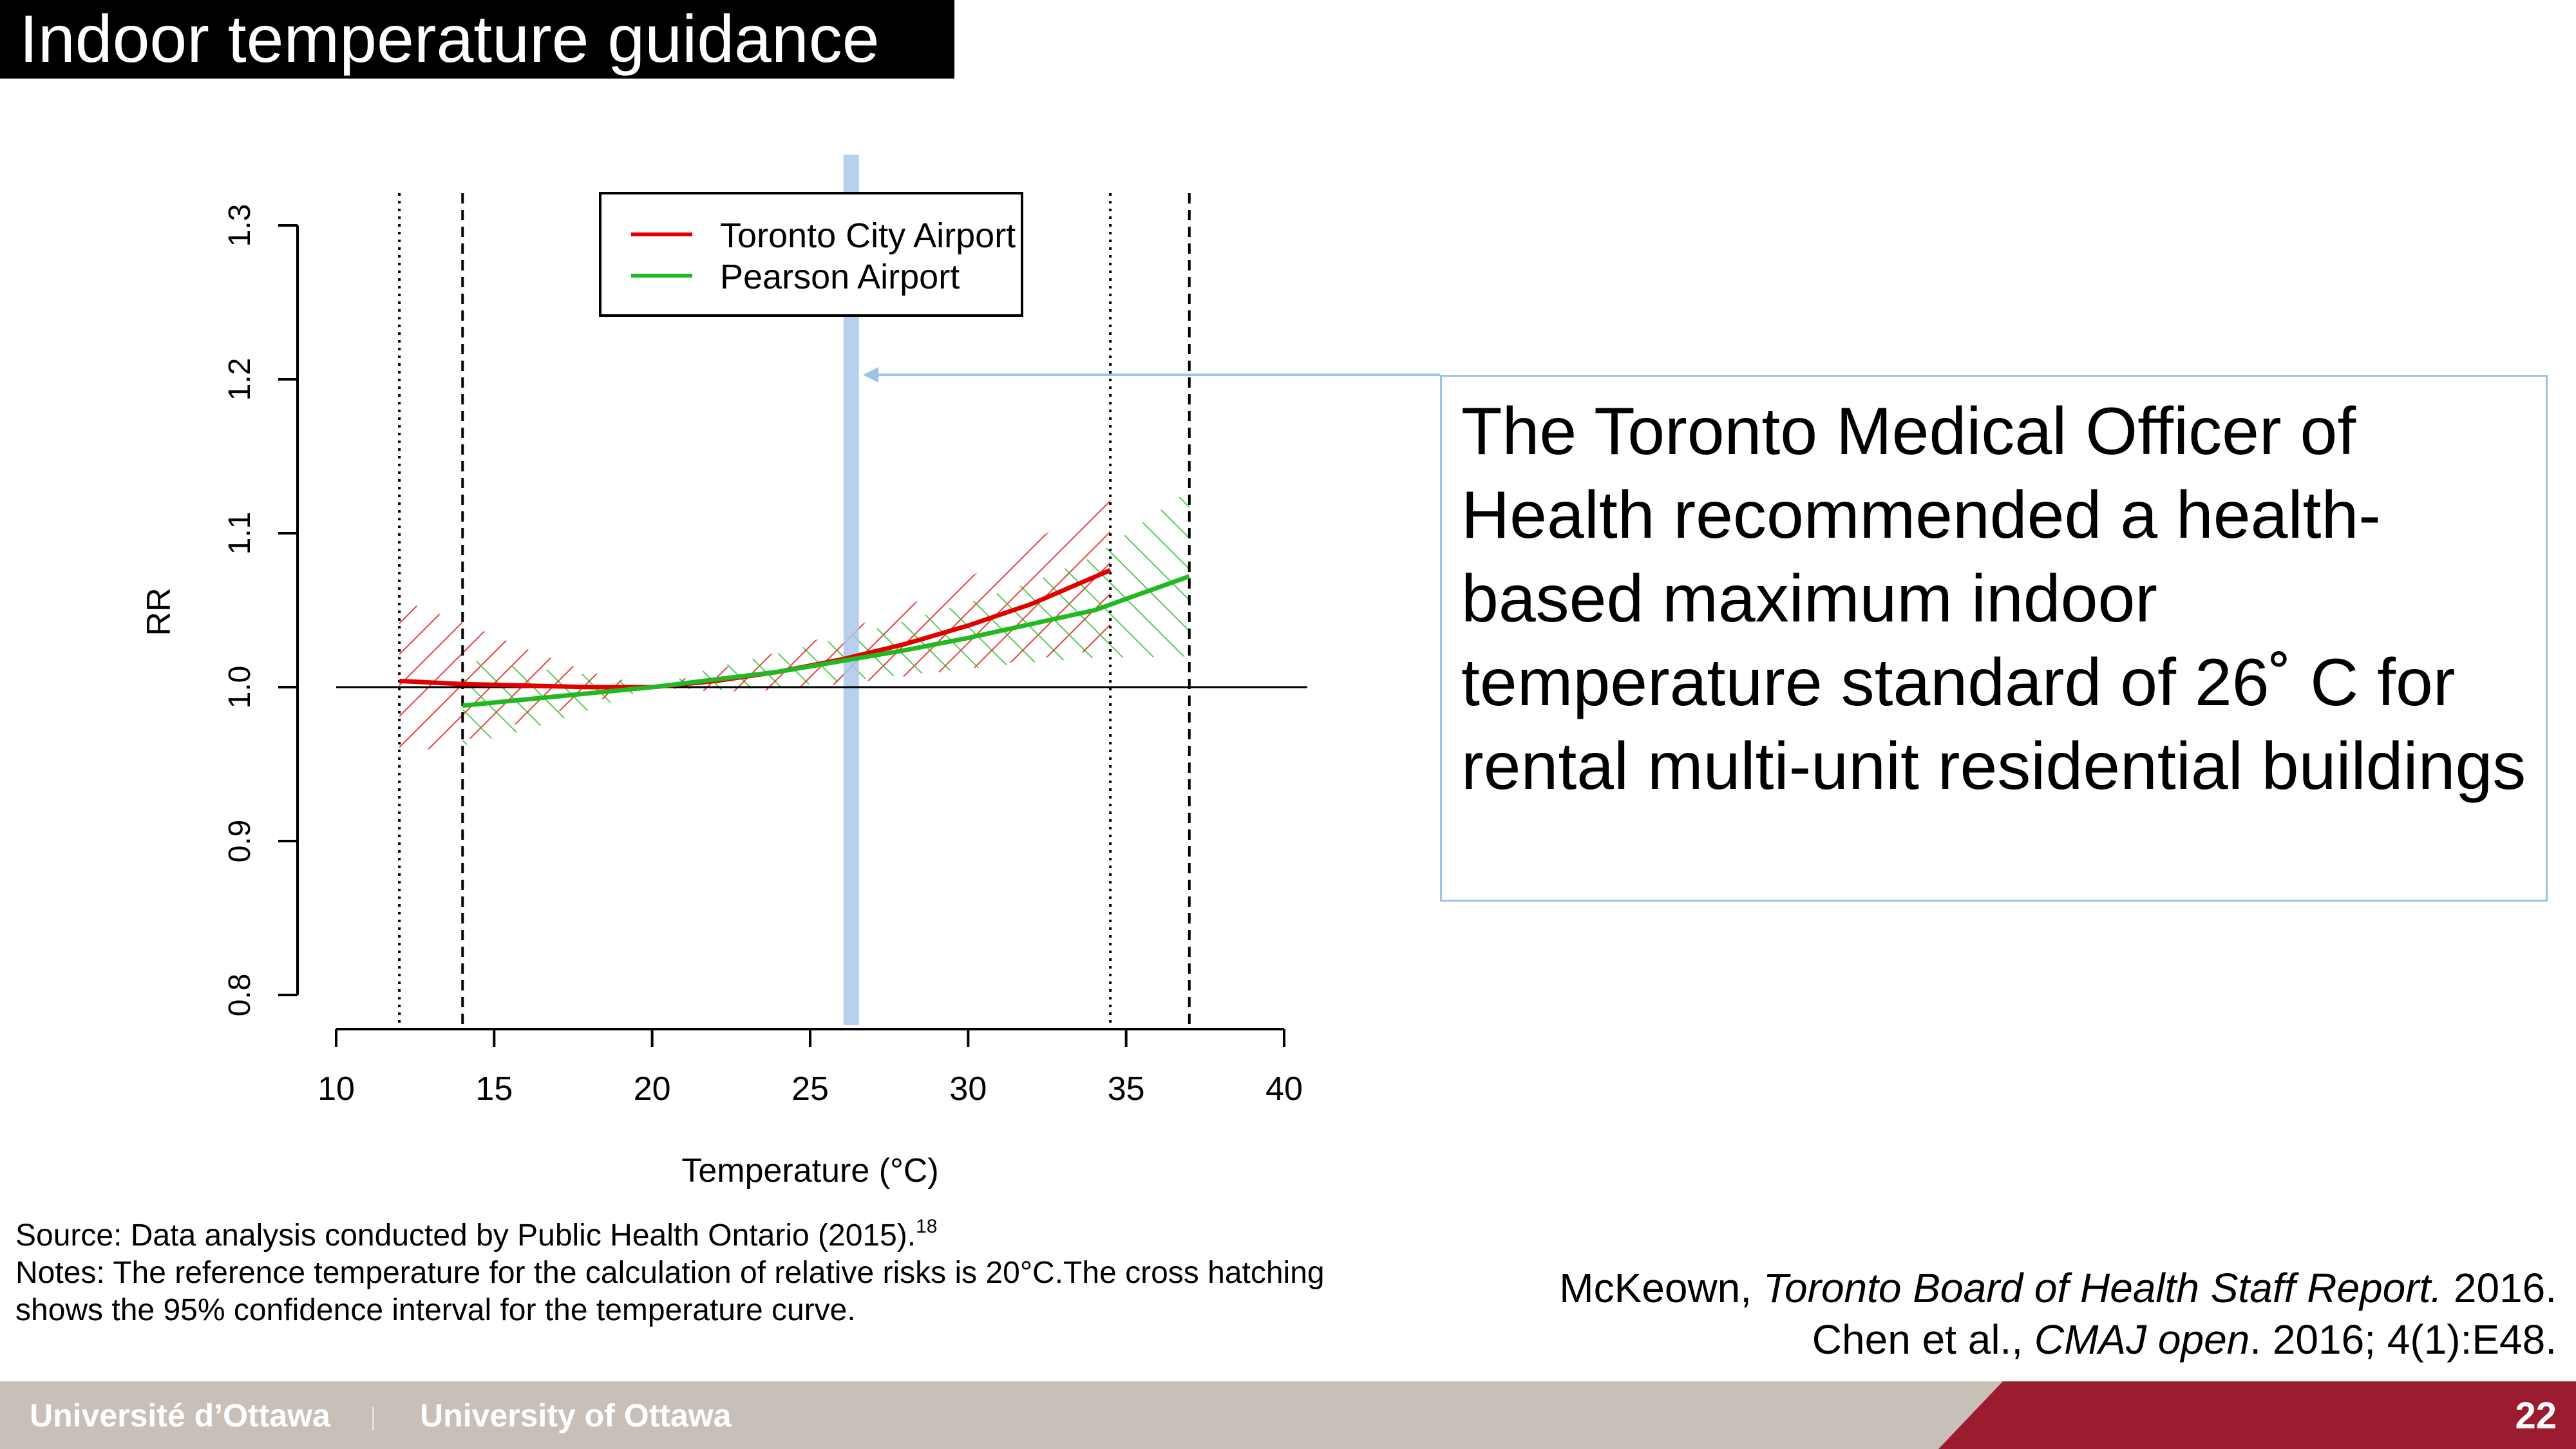 Image resolution: width=2576 pixels, height=1449 pixels. What do you see at coordinates (810, 1089) in the screenshot?
I see `x-tick-label: 25` at bounding box center [810, 1089].